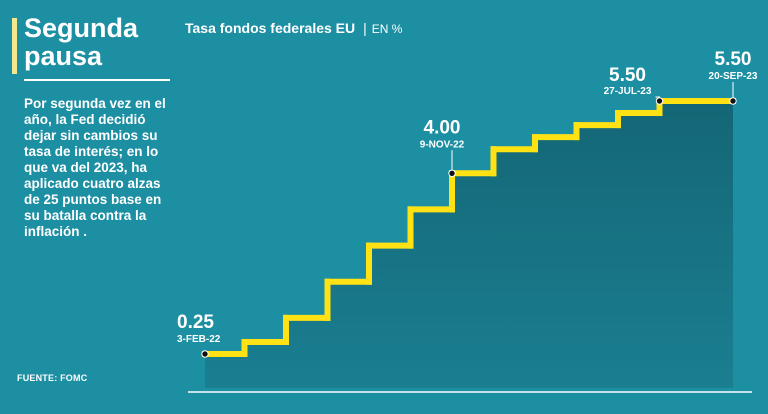 The width and height of the screenshot is (768, 414). Describe the element at coordinates (442, 127) in the screenshot. I see `annotation-value-label: 4.00` at that location.